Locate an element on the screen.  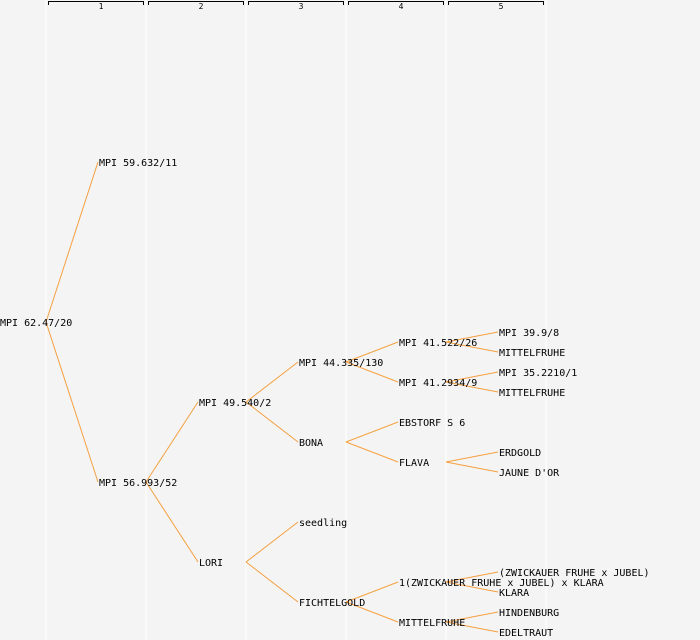
node-gen4-3: EBSTORF S 6 is located at coordinates (432, 423).